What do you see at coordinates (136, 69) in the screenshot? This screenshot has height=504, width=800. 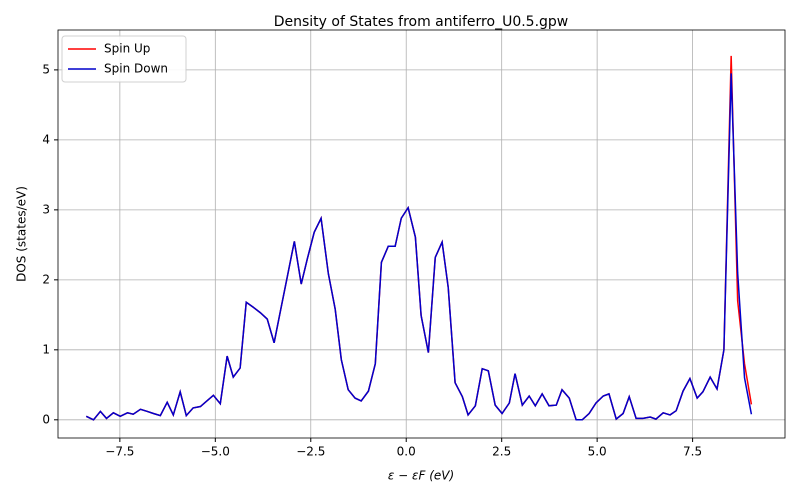 I see `legend-label: Spin Down` at bounding box center [136, 69].